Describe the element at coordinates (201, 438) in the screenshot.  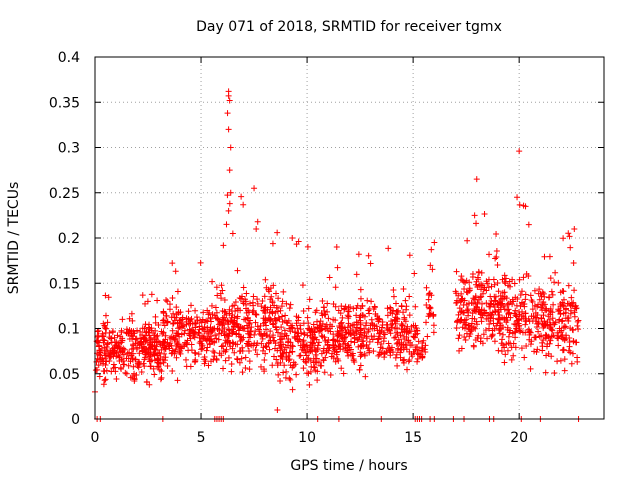
I see `x-tick-label: 5` at that location.